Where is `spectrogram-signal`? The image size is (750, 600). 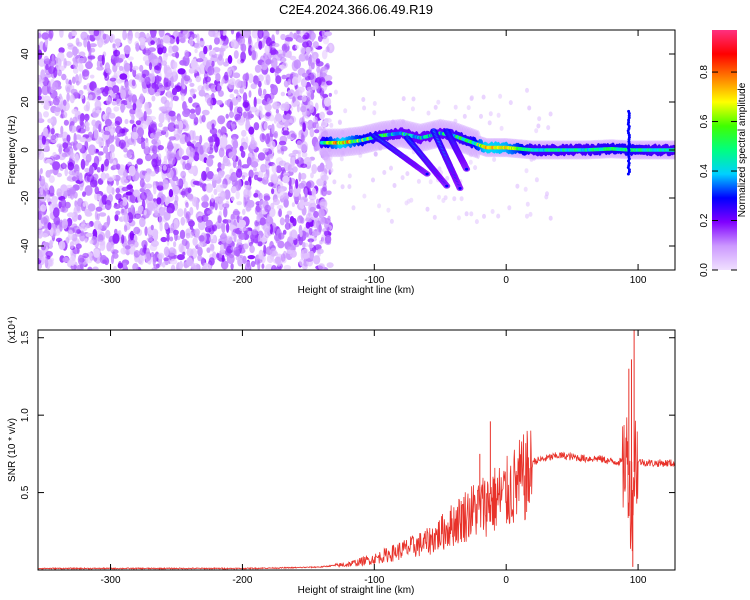
spectrogram-signal is located at coordinates (496, 150).